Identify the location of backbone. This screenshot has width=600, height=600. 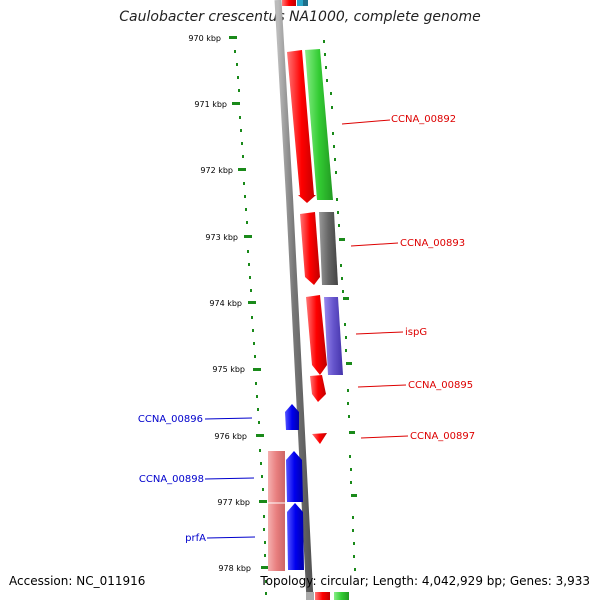
(294, 300).